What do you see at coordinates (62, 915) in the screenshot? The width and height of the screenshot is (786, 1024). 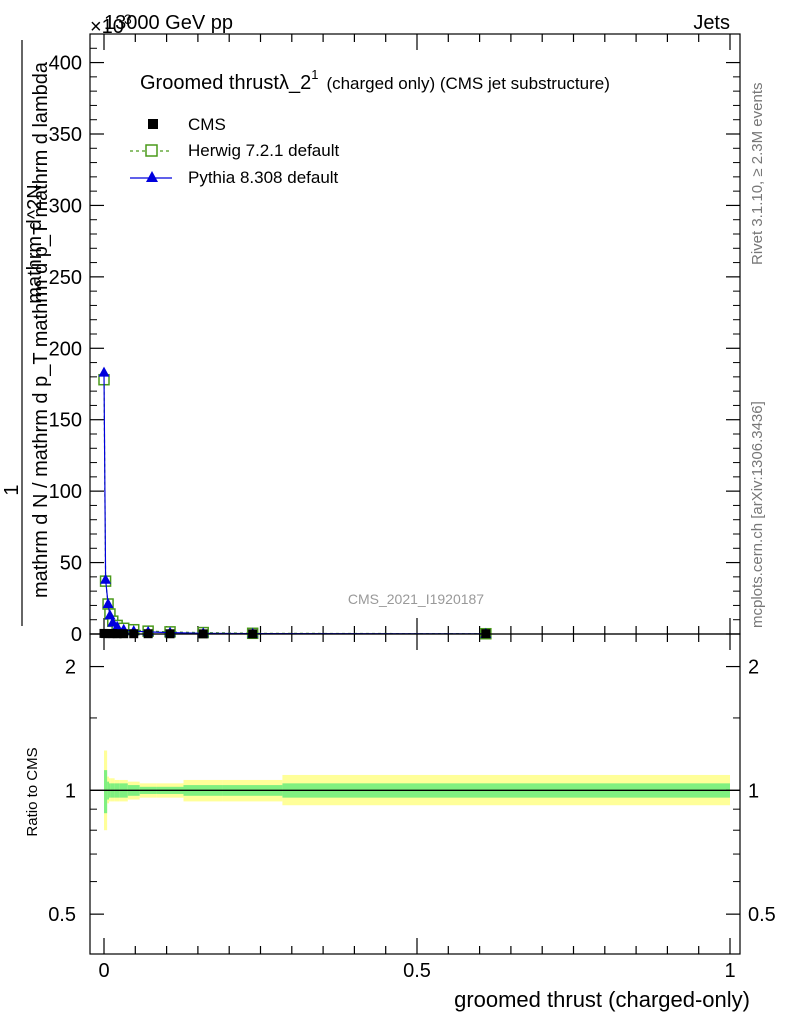 I see `ratio-y-tick-label: 0.5` at bounding box center [62, 915].